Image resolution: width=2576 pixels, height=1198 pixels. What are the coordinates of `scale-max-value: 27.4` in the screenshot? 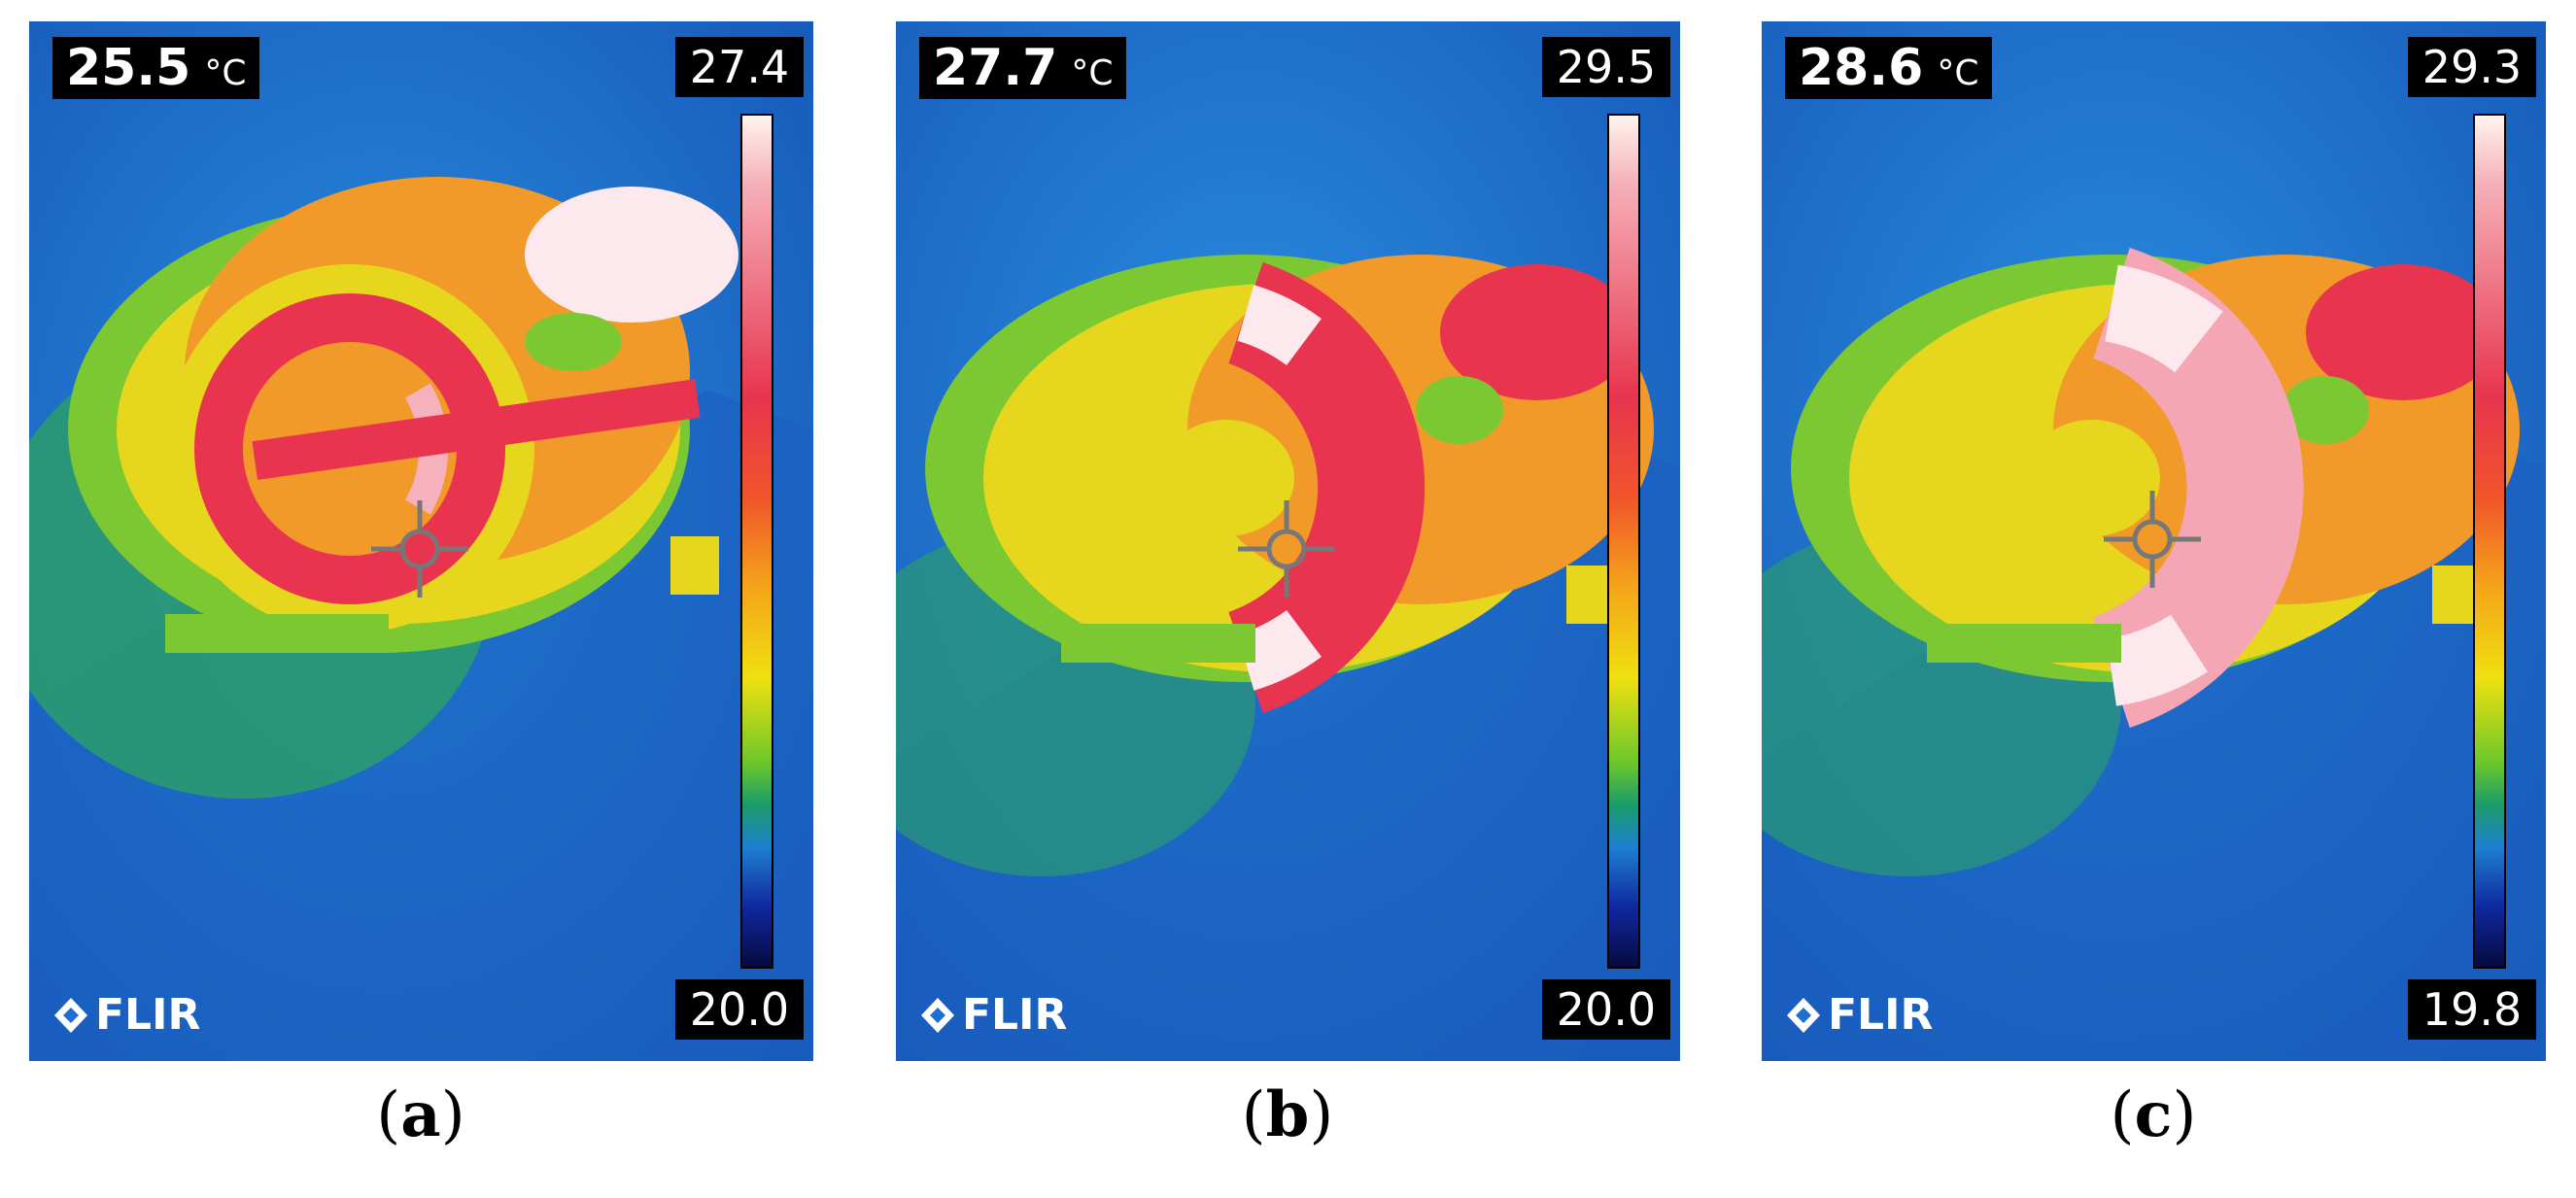 It's located at (739, 67).